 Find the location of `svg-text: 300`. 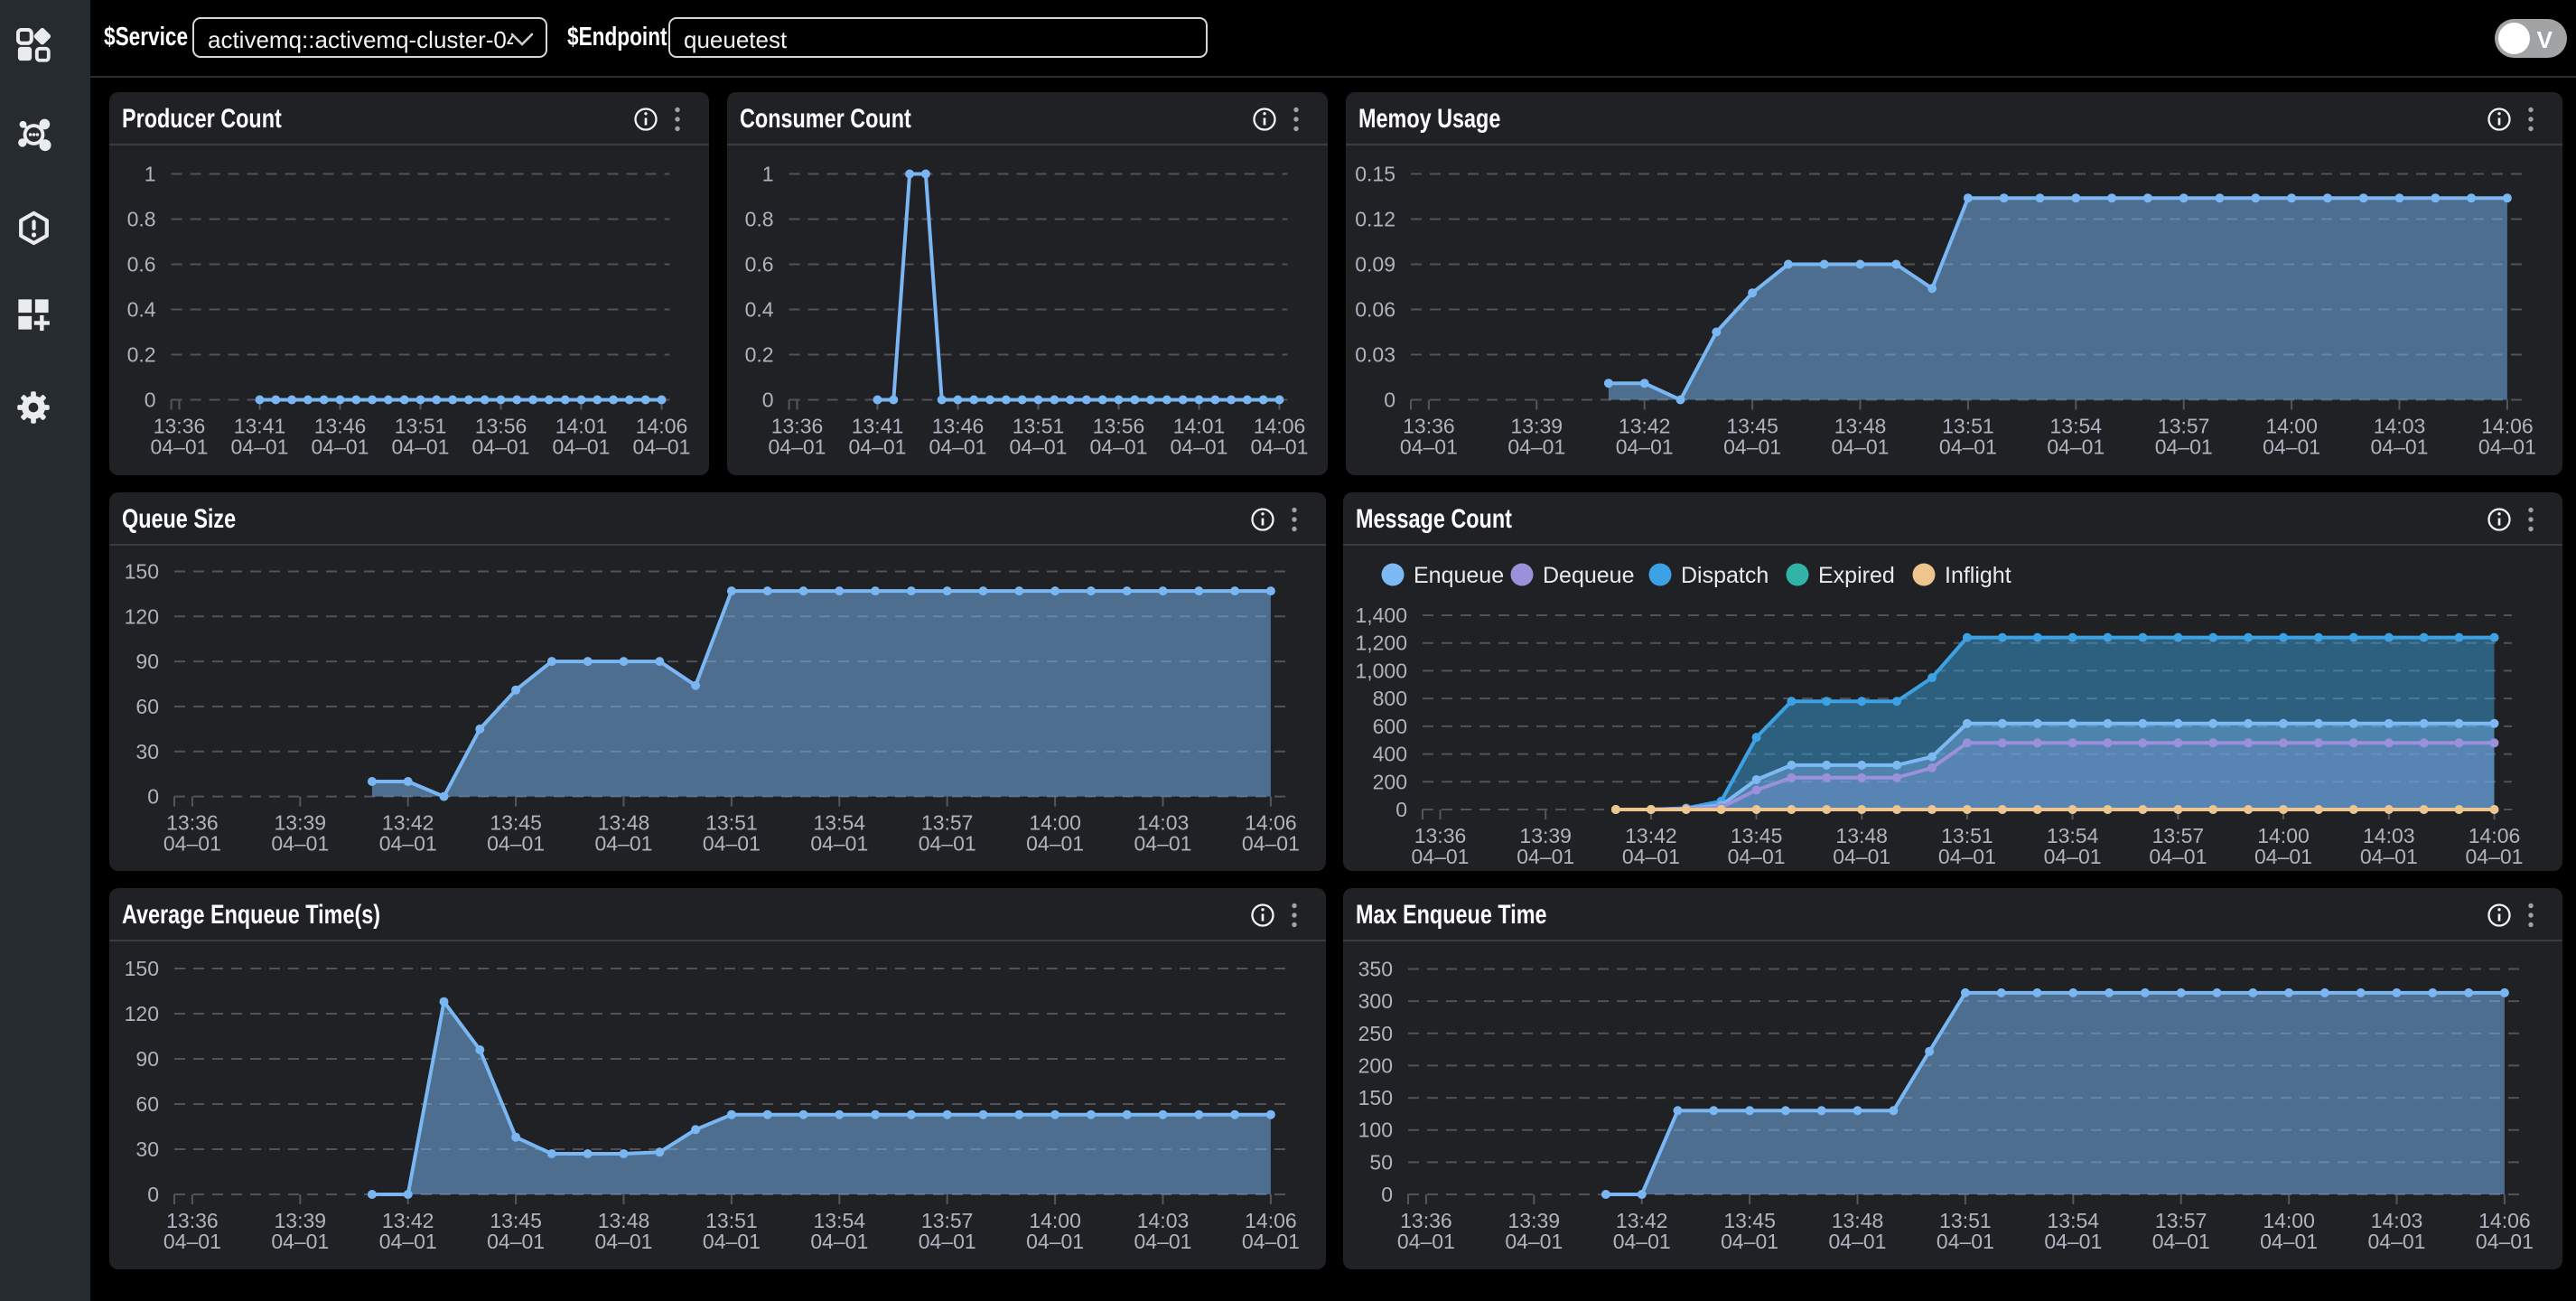

svg-text: 300 is located at coordinates (1375, 1001).